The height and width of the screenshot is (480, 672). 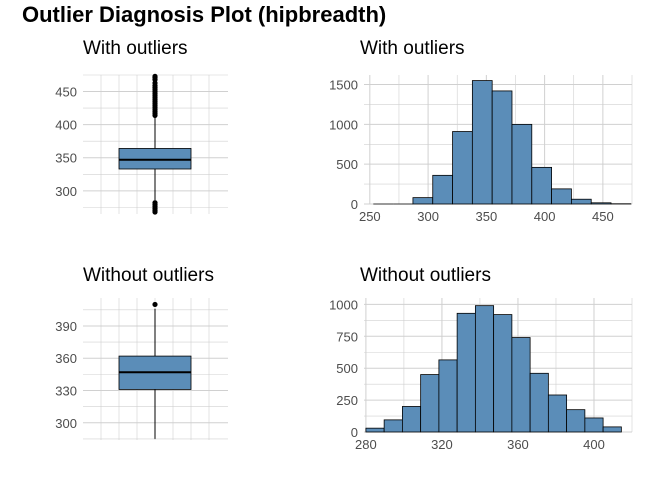 What do you see at coordinates (603, 216) in the screenshot?
I see `x-tick-label: 450` at bounding box center [603, 216].